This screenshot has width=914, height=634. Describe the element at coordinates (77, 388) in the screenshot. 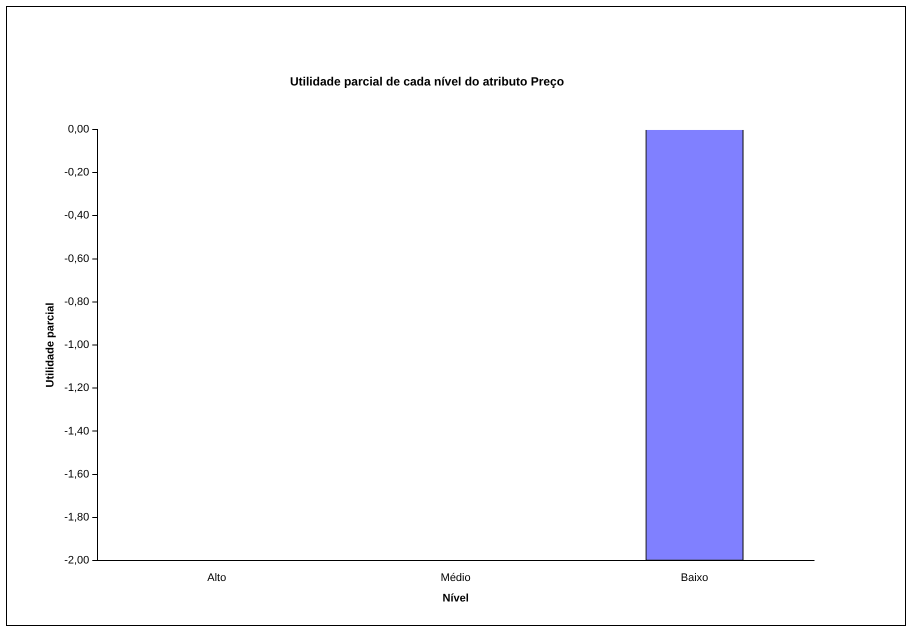

I see `y-tick-label: -1,20` at that location.